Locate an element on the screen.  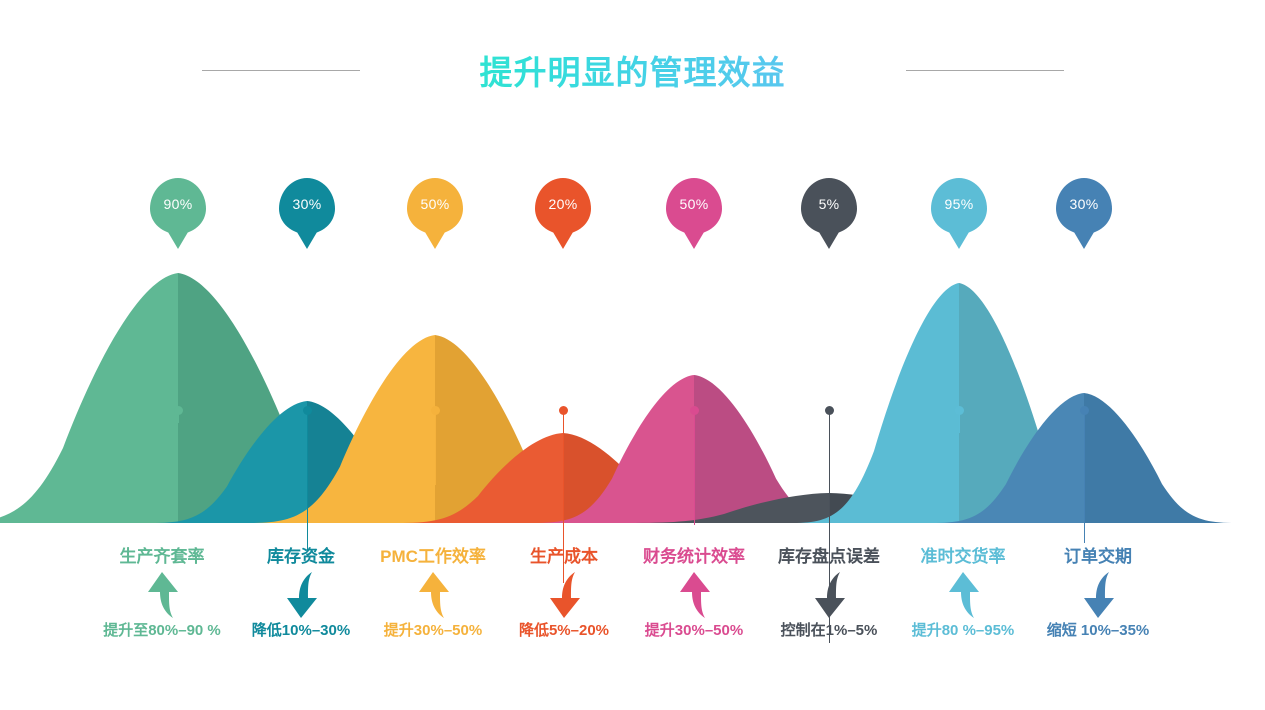
category-name: 库存资金 is located at coordinates (301, 556).